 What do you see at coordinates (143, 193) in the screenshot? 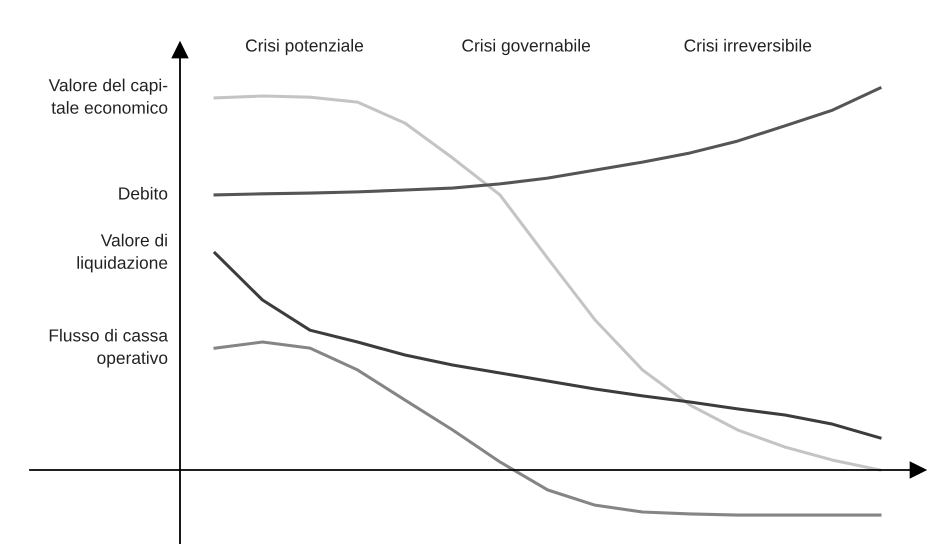
I see `text: Debito` at bounding box center [143, 193].